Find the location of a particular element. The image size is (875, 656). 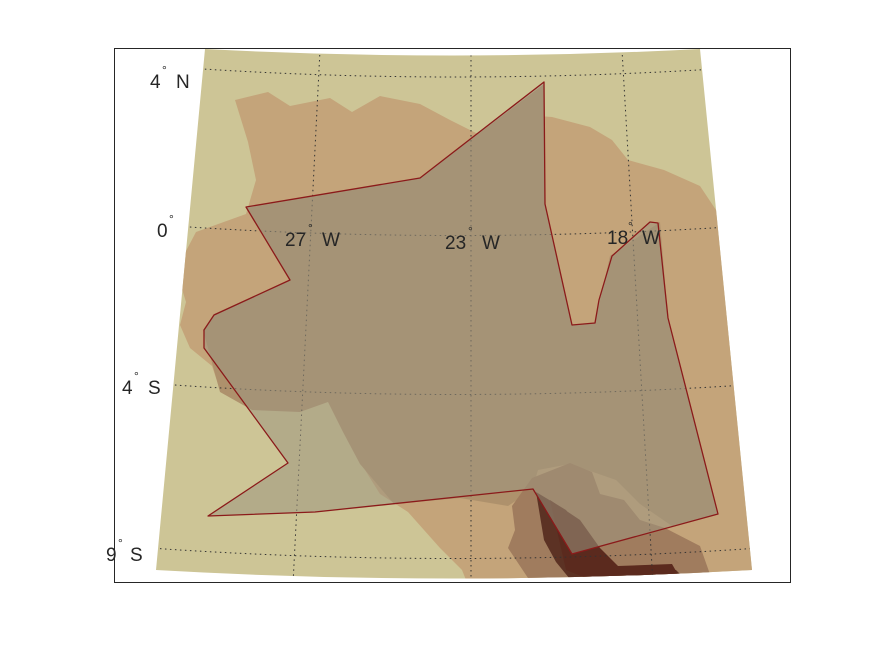

lon-hemisphere-27w: W is located at coordinates (331, 240).